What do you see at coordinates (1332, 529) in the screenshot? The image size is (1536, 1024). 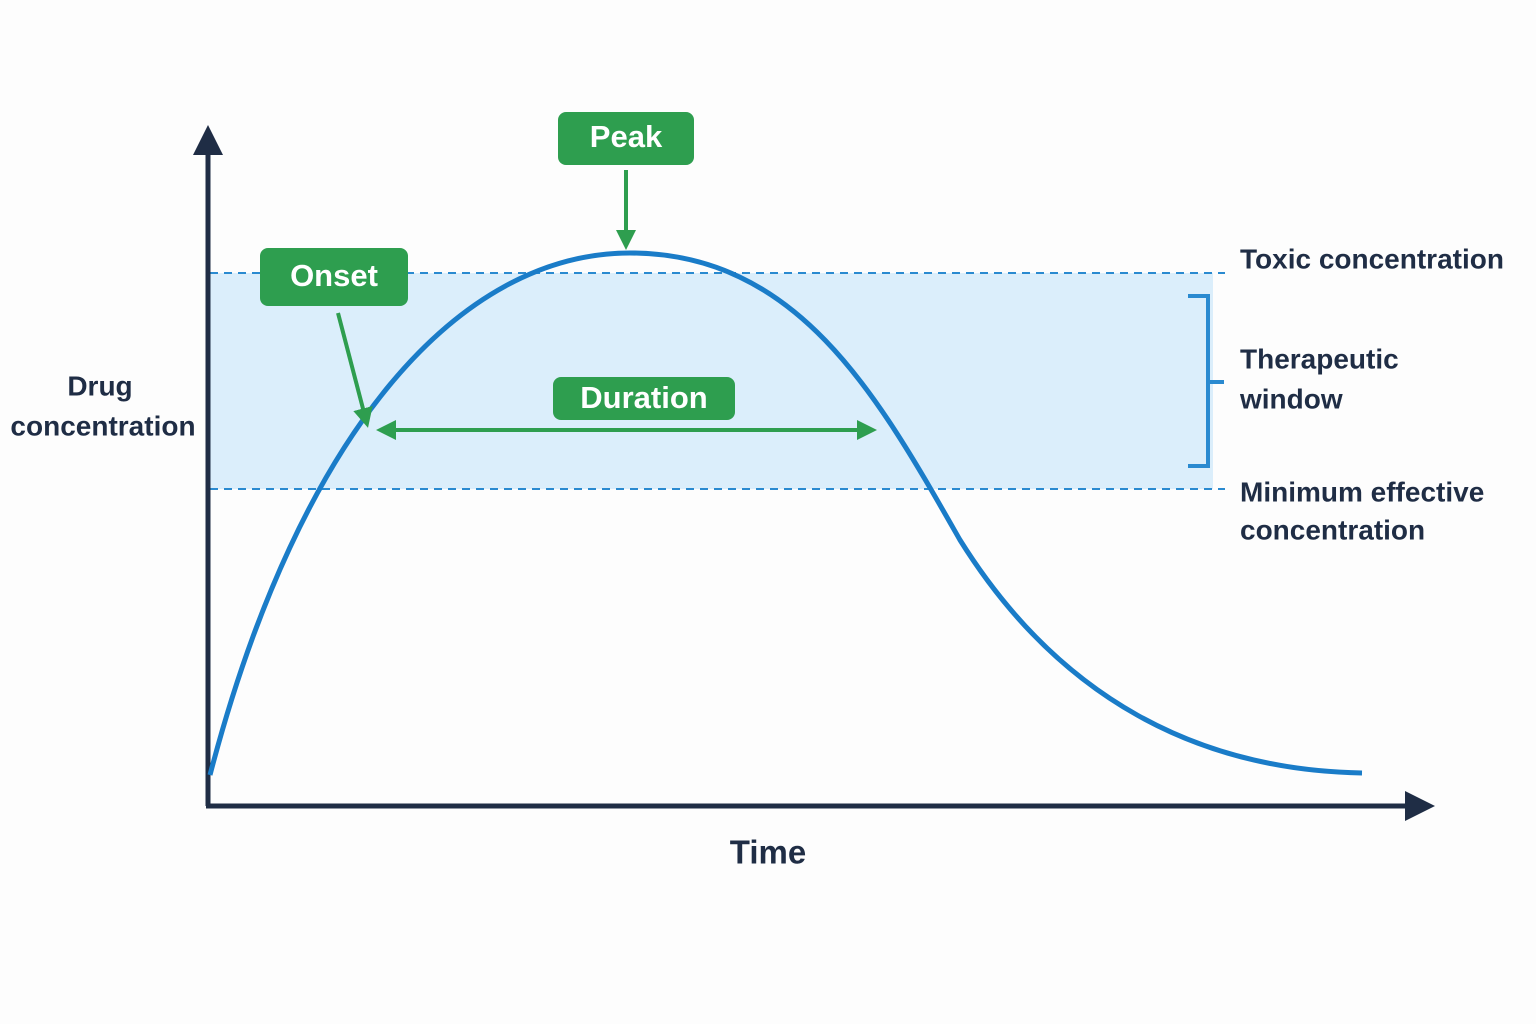 I see `mec-label: concentration` at bounding box center [1332, 529].